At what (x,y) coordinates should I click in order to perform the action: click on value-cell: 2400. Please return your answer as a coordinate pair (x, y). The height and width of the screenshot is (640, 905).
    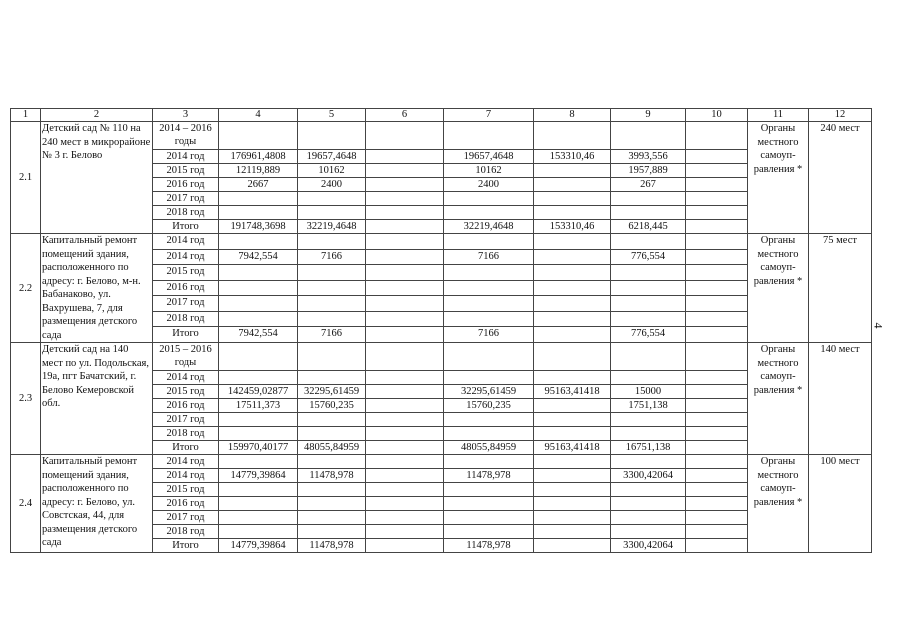
    Looking at the image, I should click on (331, 184).